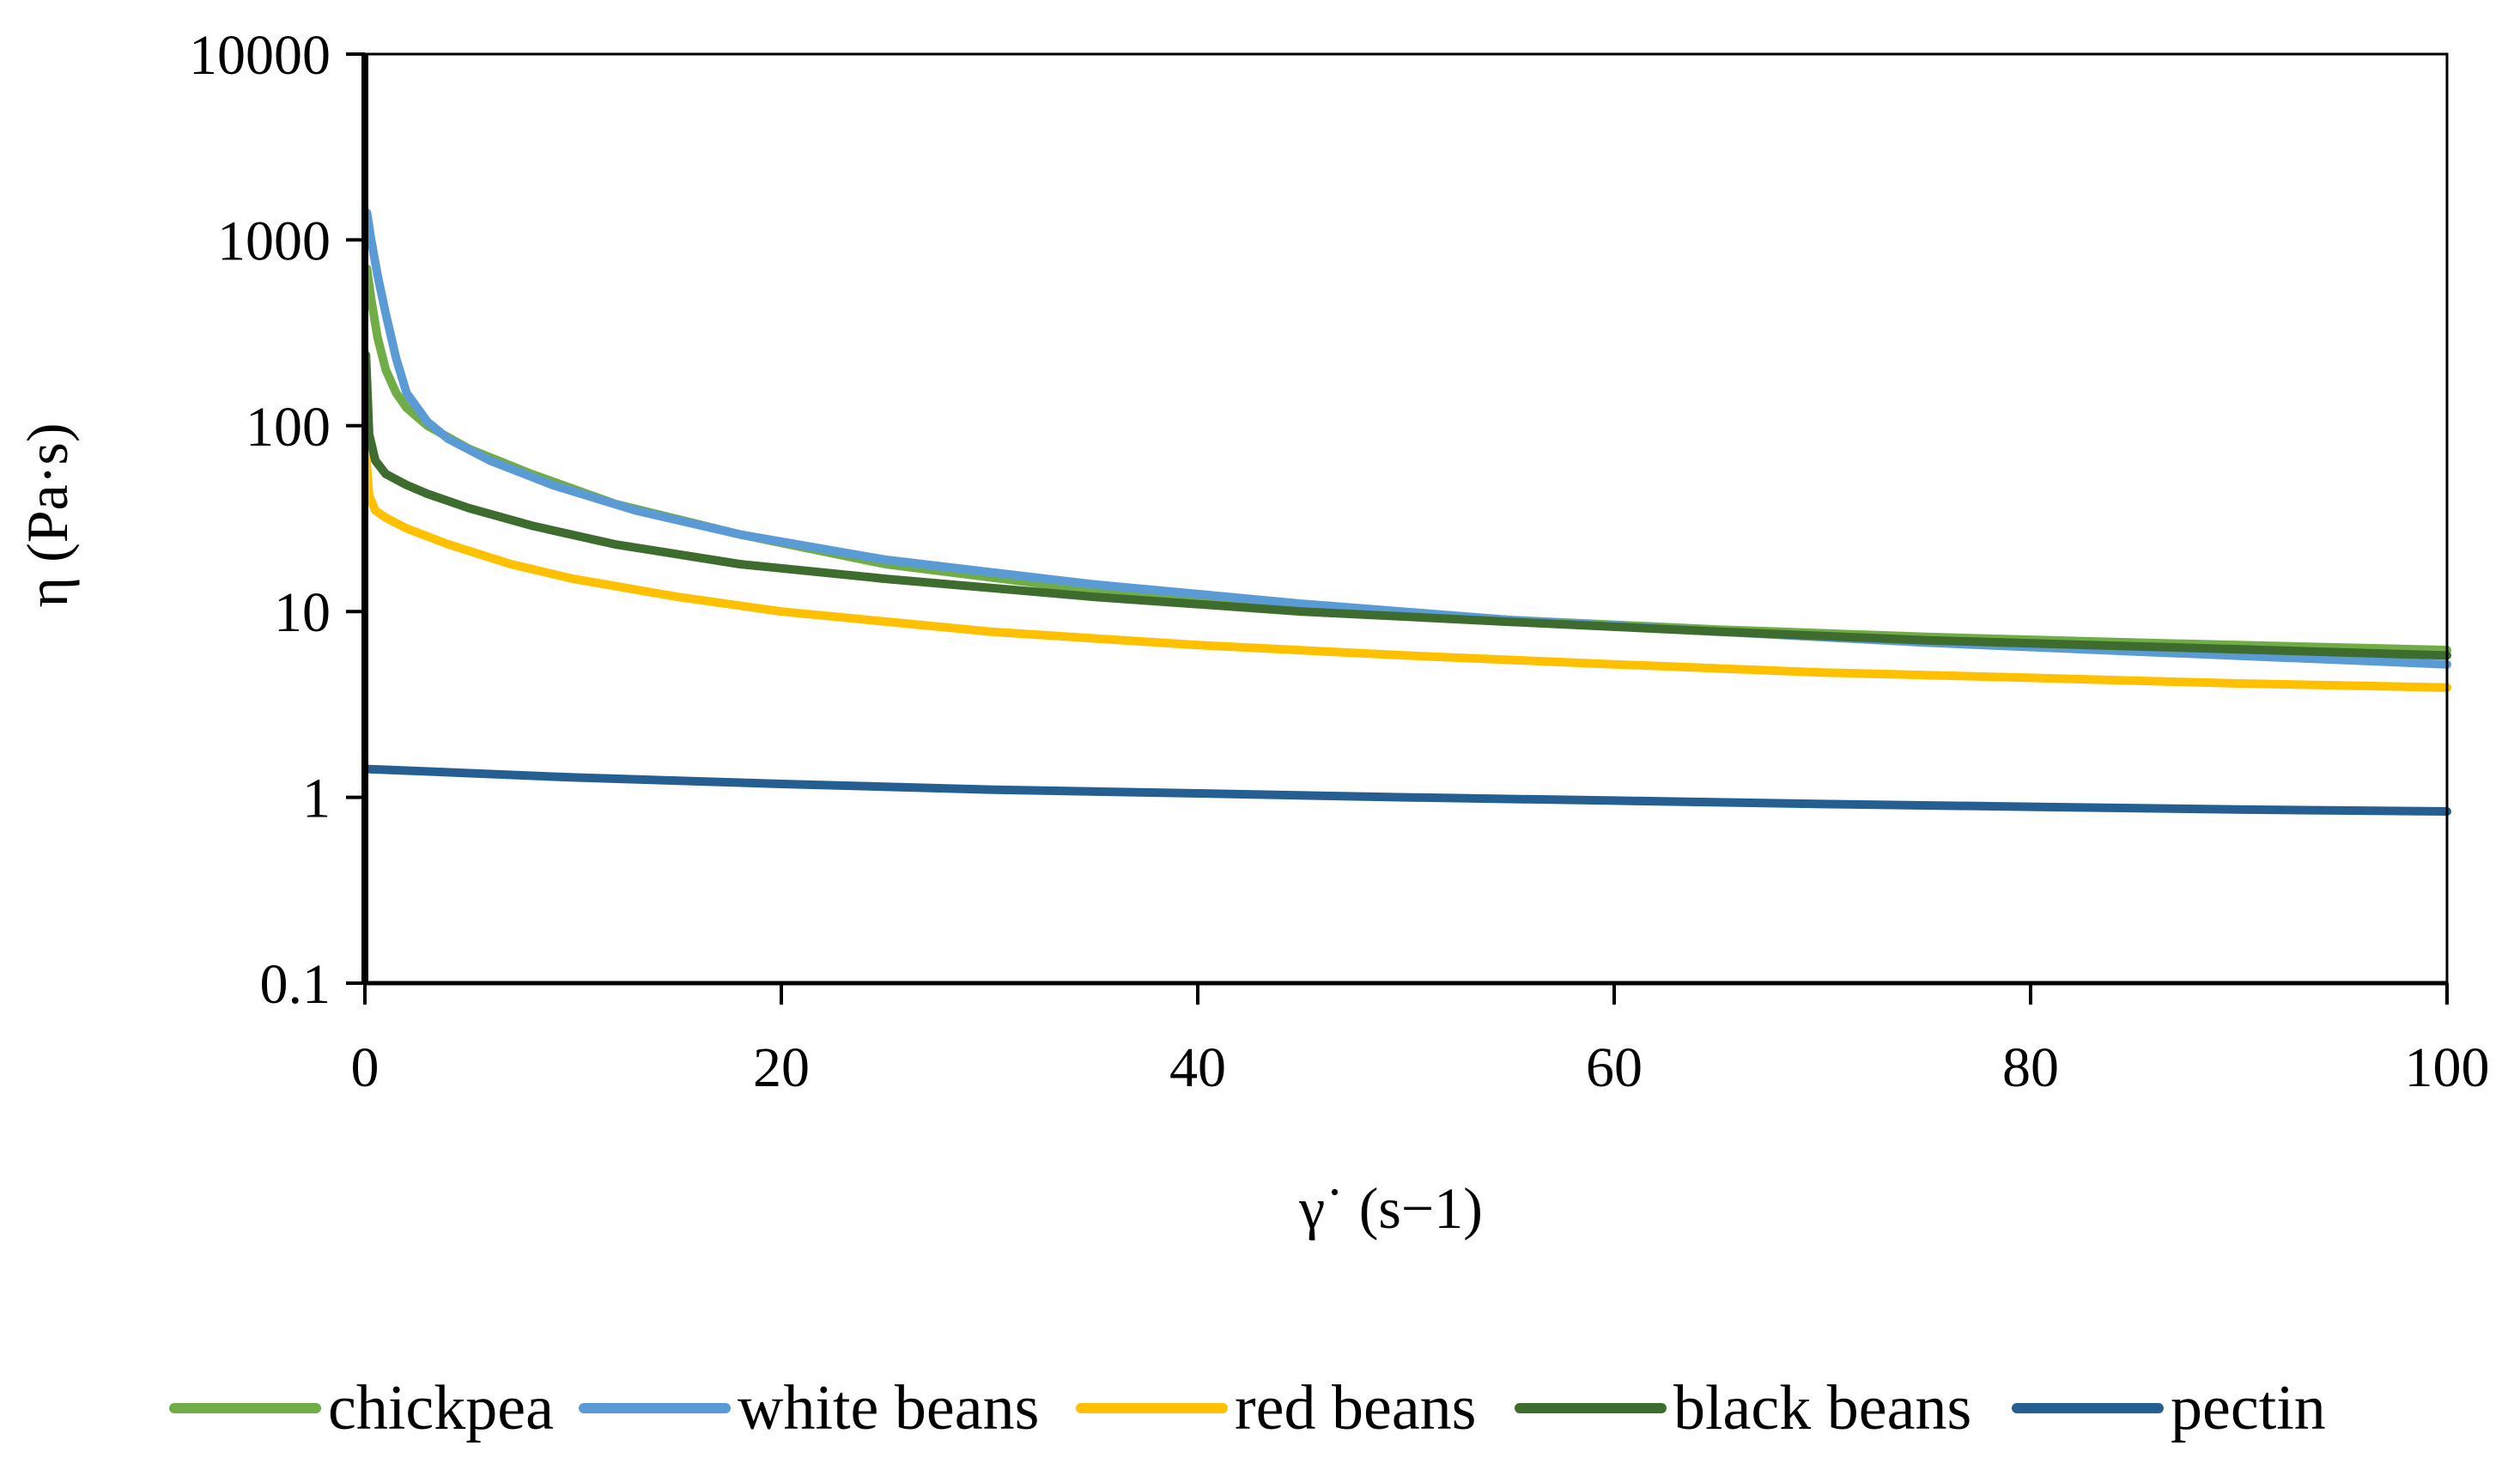  Describe the element at coordinates (441, 1408) in the screenshot. I see `legend-label-chickpea: chickpea` at that location.